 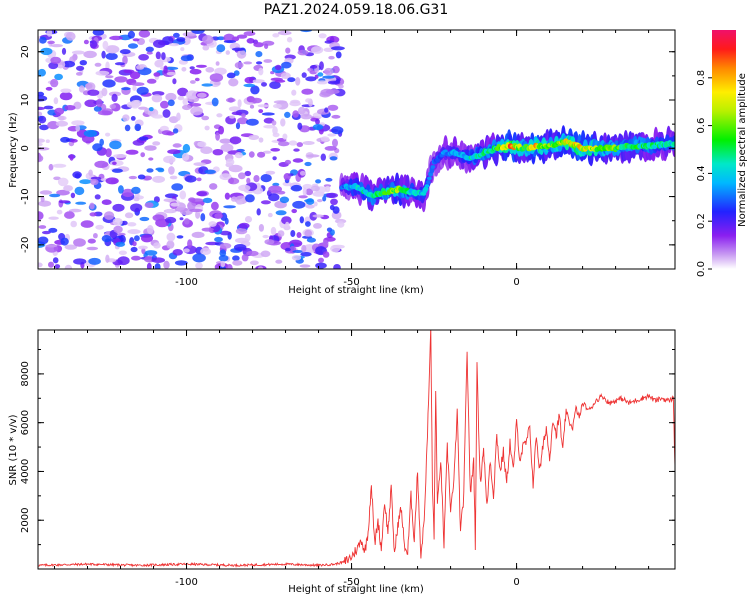 I want to click on snr-x-tick-label: -100, so click(x=186, y=582).